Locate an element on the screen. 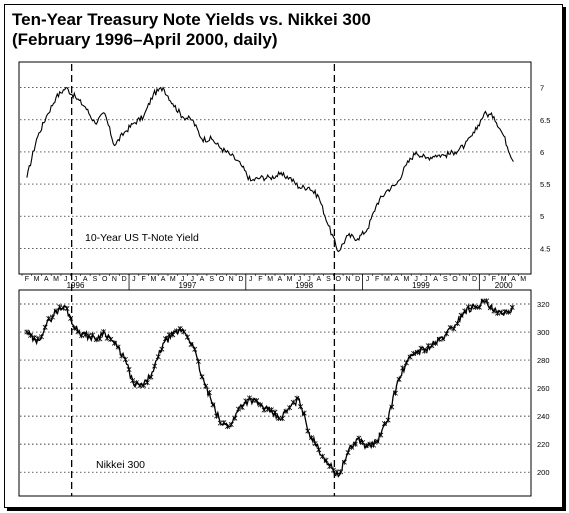  yield-tick-label: 5.5 is located at coordinates (545, 184).